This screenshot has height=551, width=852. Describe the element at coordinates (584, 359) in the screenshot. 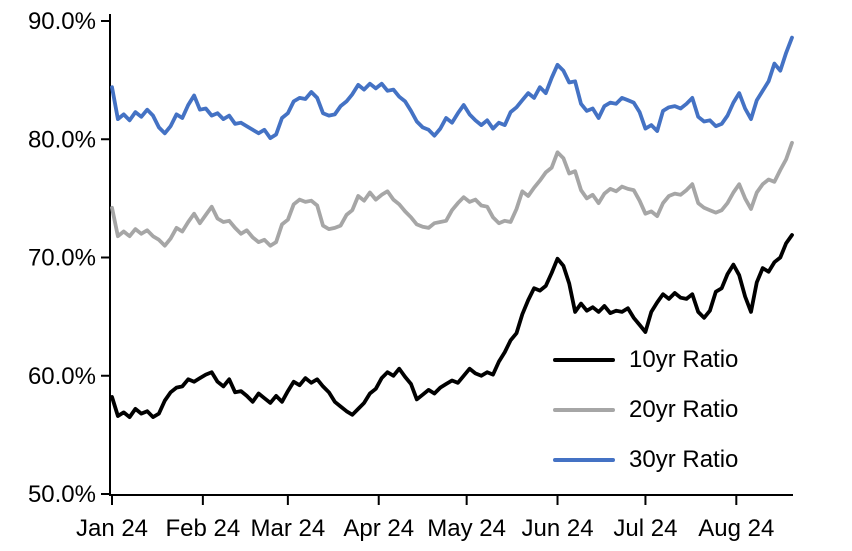

I see `legend-line-swatch-10yr` at that location.